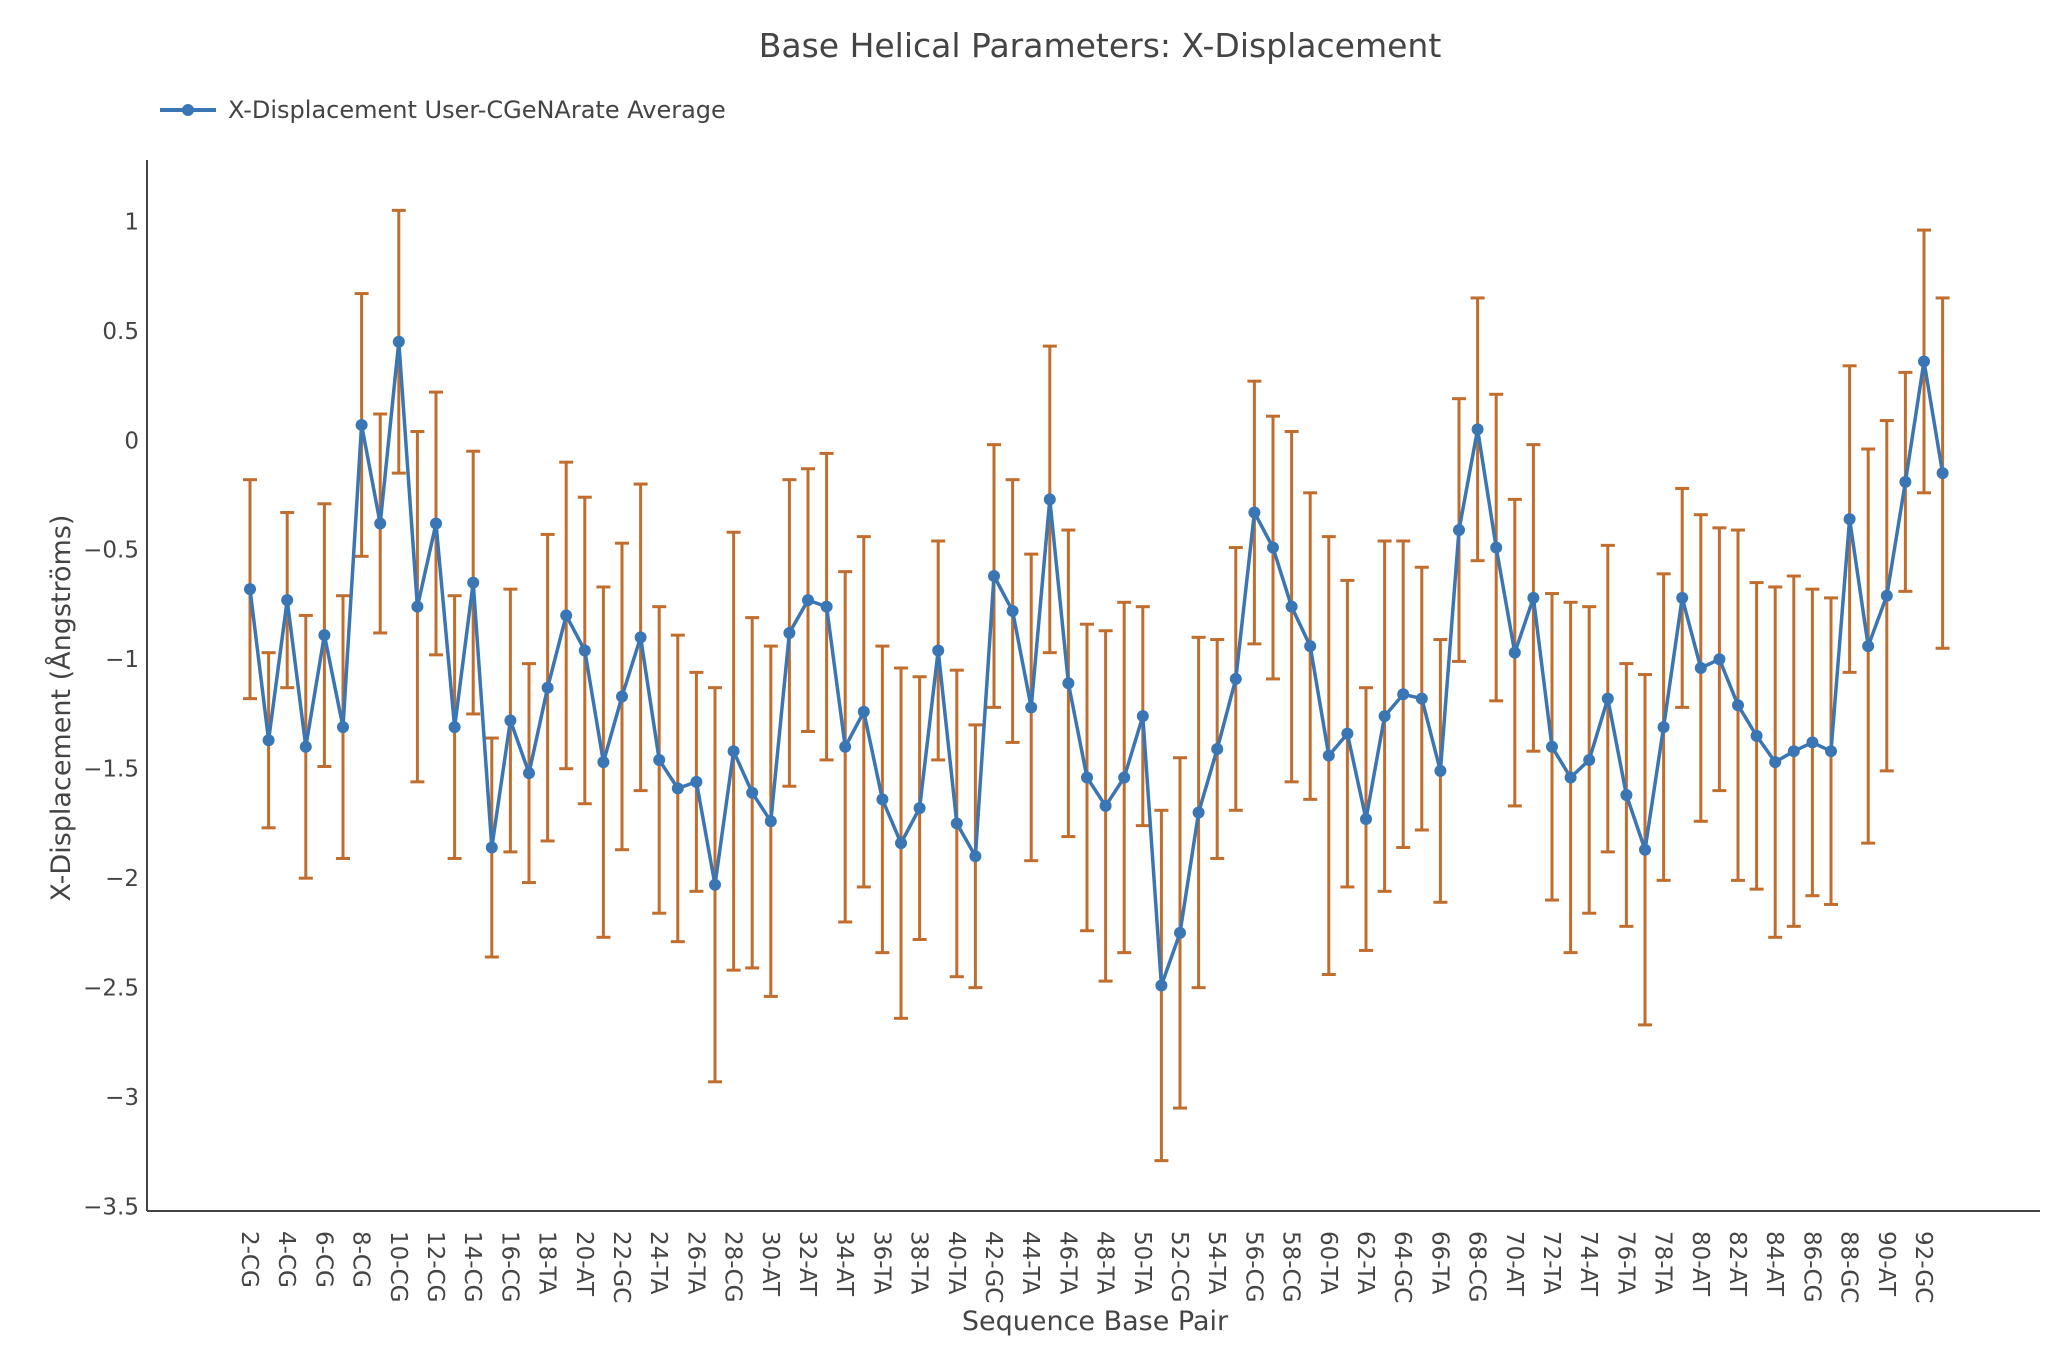 This screenshot has width=2062, height=1348. I want to click on x-tick-label: 50-TA, so click(1142, 1263).